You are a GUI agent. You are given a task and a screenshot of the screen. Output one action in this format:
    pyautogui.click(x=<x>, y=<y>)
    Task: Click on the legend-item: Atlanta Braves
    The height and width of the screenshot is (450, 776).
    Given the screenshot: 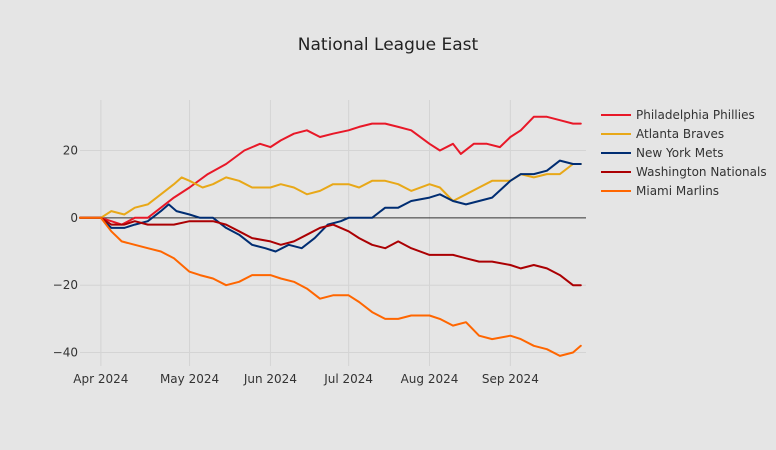 What is the action you would take?
    pyautogui.click(x=662, y=134)
    